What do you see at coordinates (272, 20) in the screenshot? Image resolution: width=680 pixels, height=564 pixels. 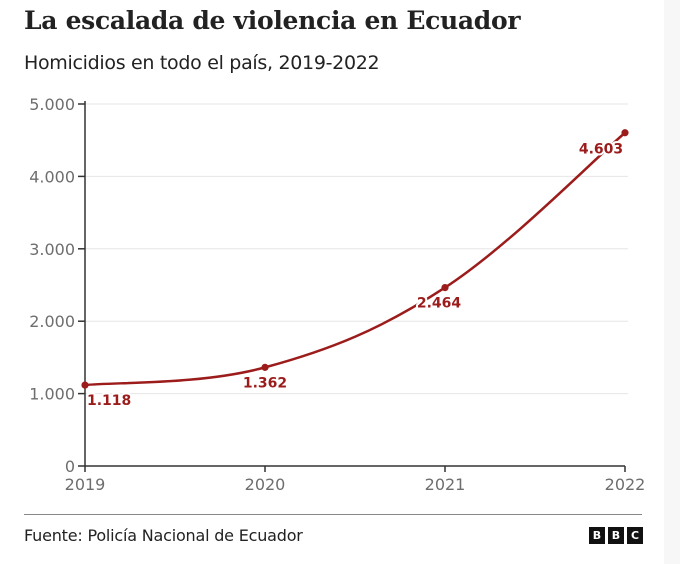 I see `chart-title: La escalada de violencia en Ecuador` at bounding box center [272, 20].